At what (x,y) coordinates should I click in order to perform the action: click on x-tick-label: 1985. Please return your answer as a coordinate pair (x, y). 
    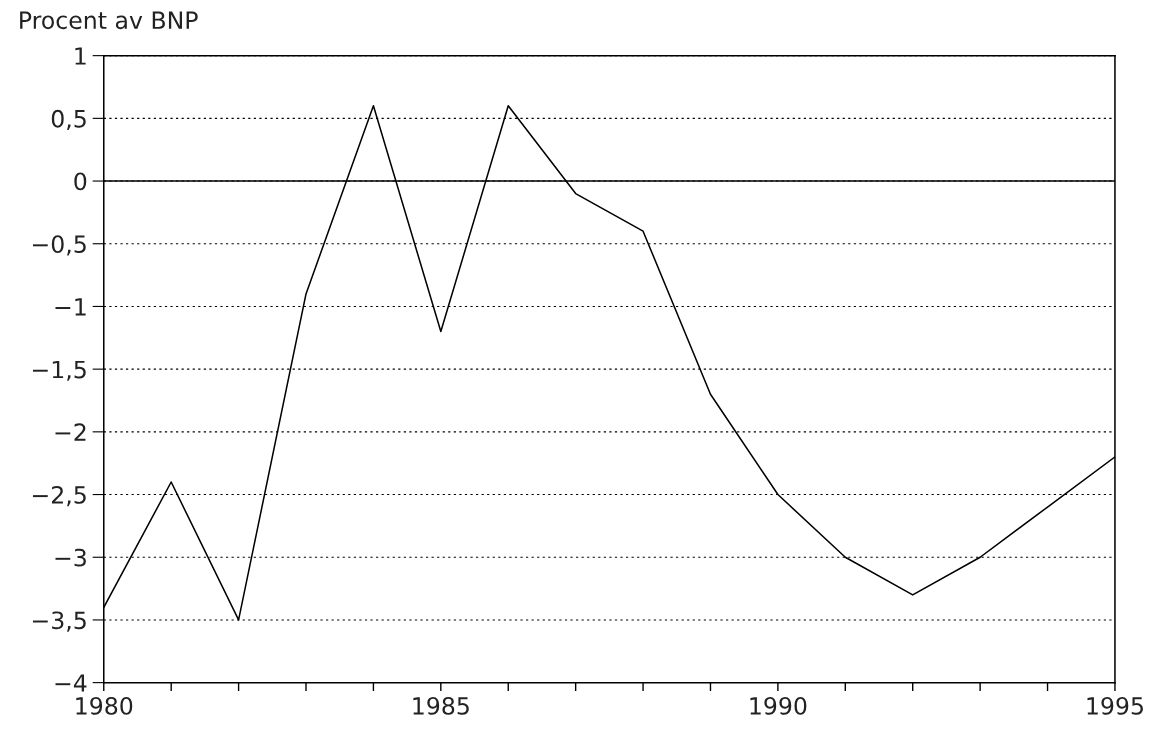
    Looking at the image, I should click on (441, 705).